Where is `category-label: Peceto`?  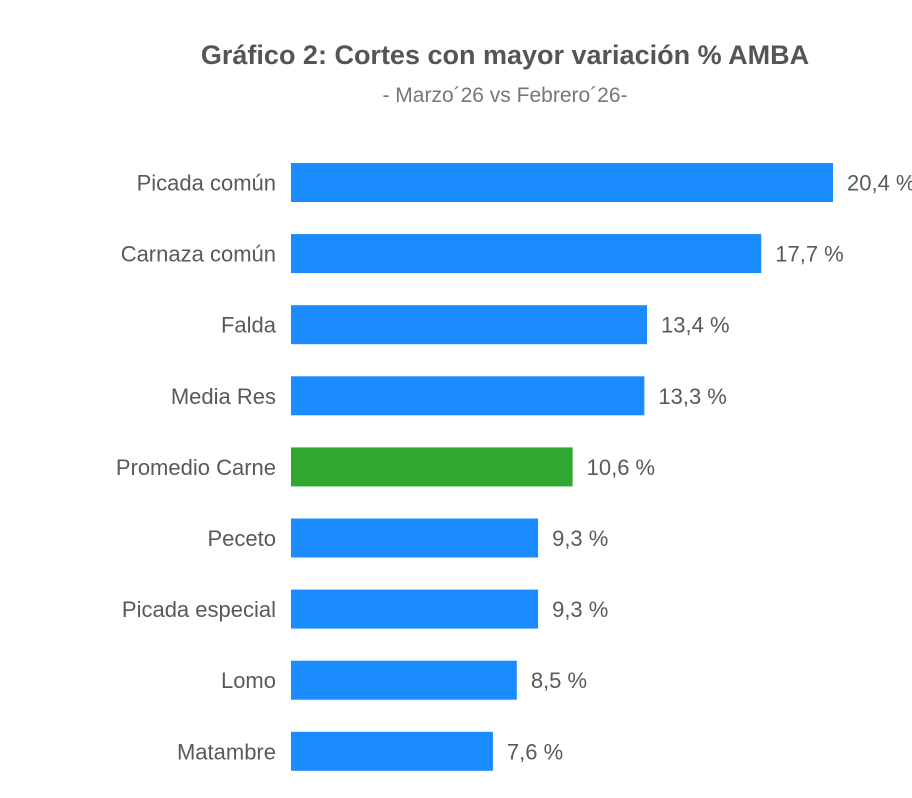 category-label: Peceto is located at coordinates (242, 538).